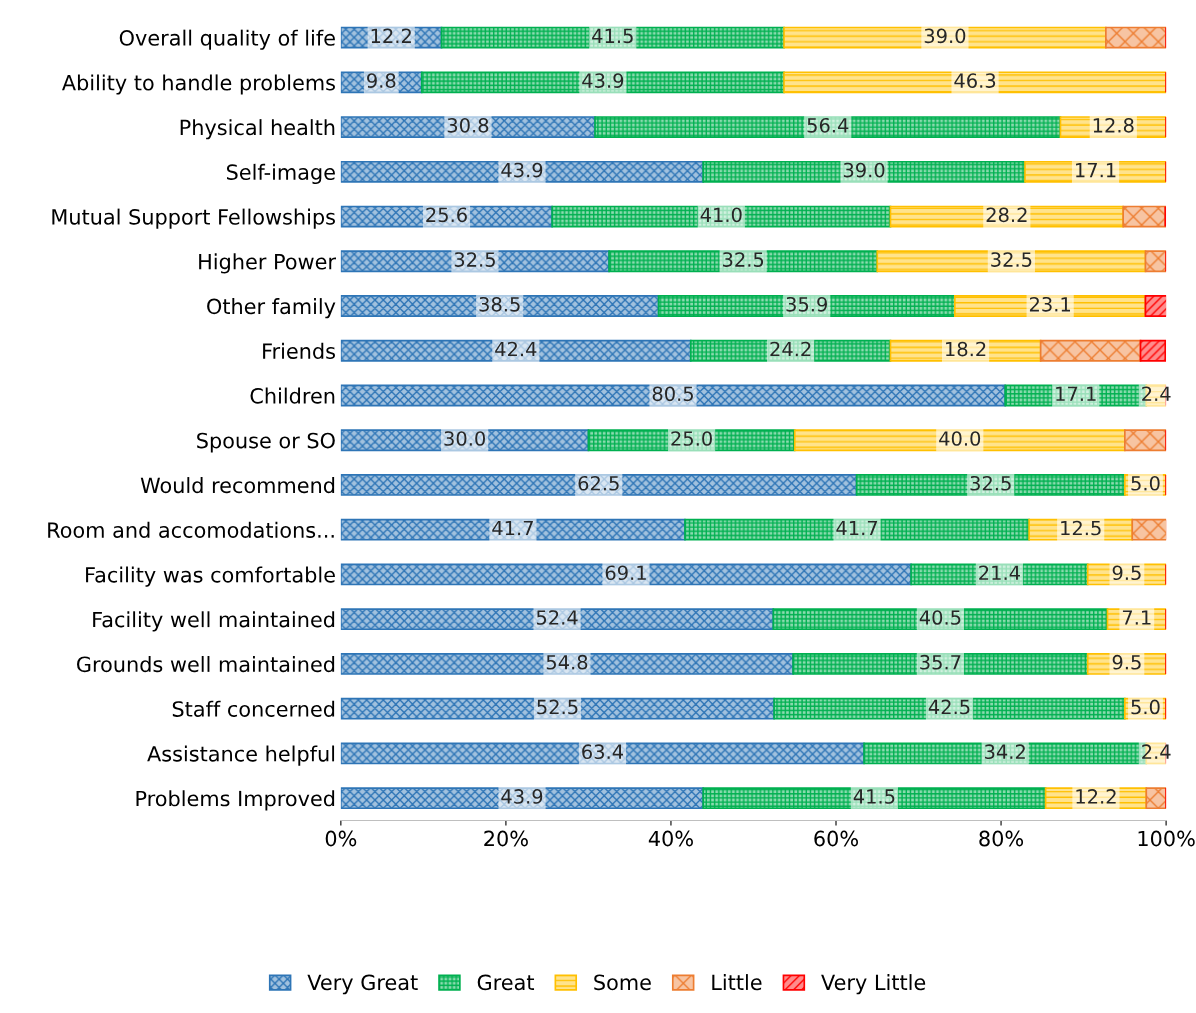 The image size is (1196, 1013). I want to click on y-tick-label: Mutual Support Fellowships, so click(193, 218).